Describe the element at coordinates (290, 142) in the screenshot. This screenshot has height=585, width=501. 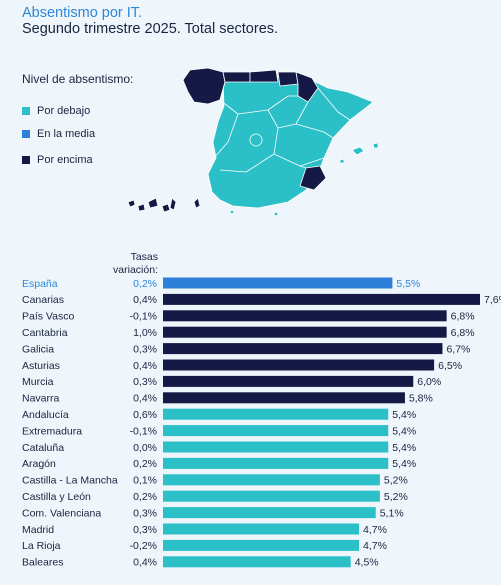
I see `map-mainland` at that location.